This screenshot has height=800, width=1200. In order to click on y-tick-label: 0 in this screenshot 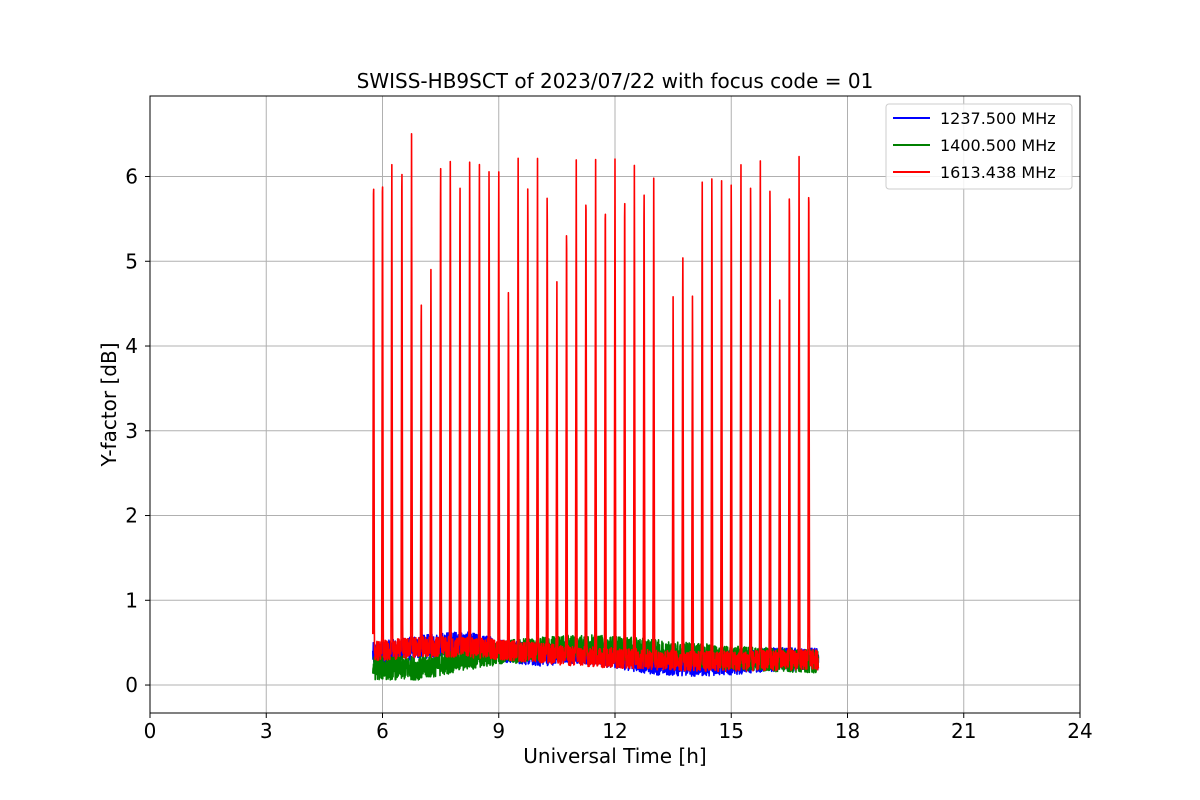, I will do `click(131, 685)`.